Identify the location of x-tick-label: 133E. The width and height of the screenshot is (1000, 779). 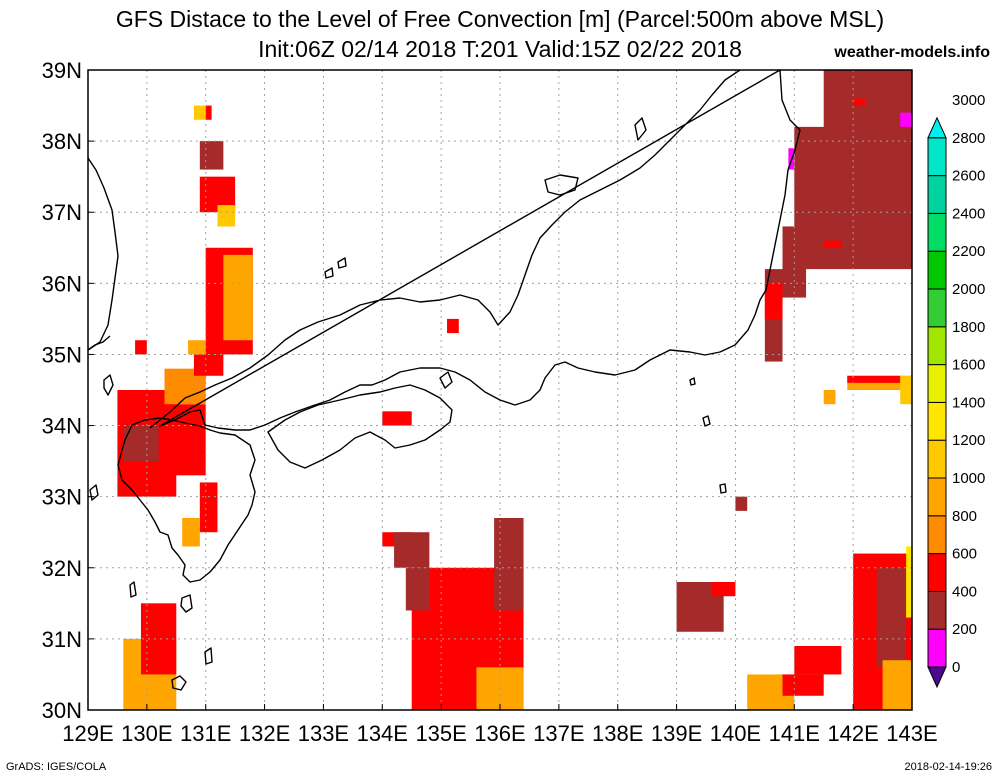
(323, 733).